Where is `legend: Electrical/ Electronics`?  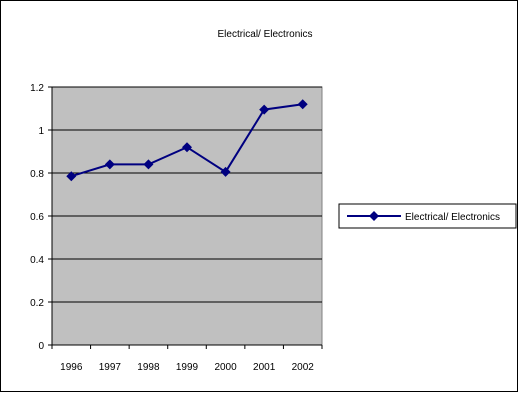 legend: Electrical/ Electronics is located at coordinates (427, 216).